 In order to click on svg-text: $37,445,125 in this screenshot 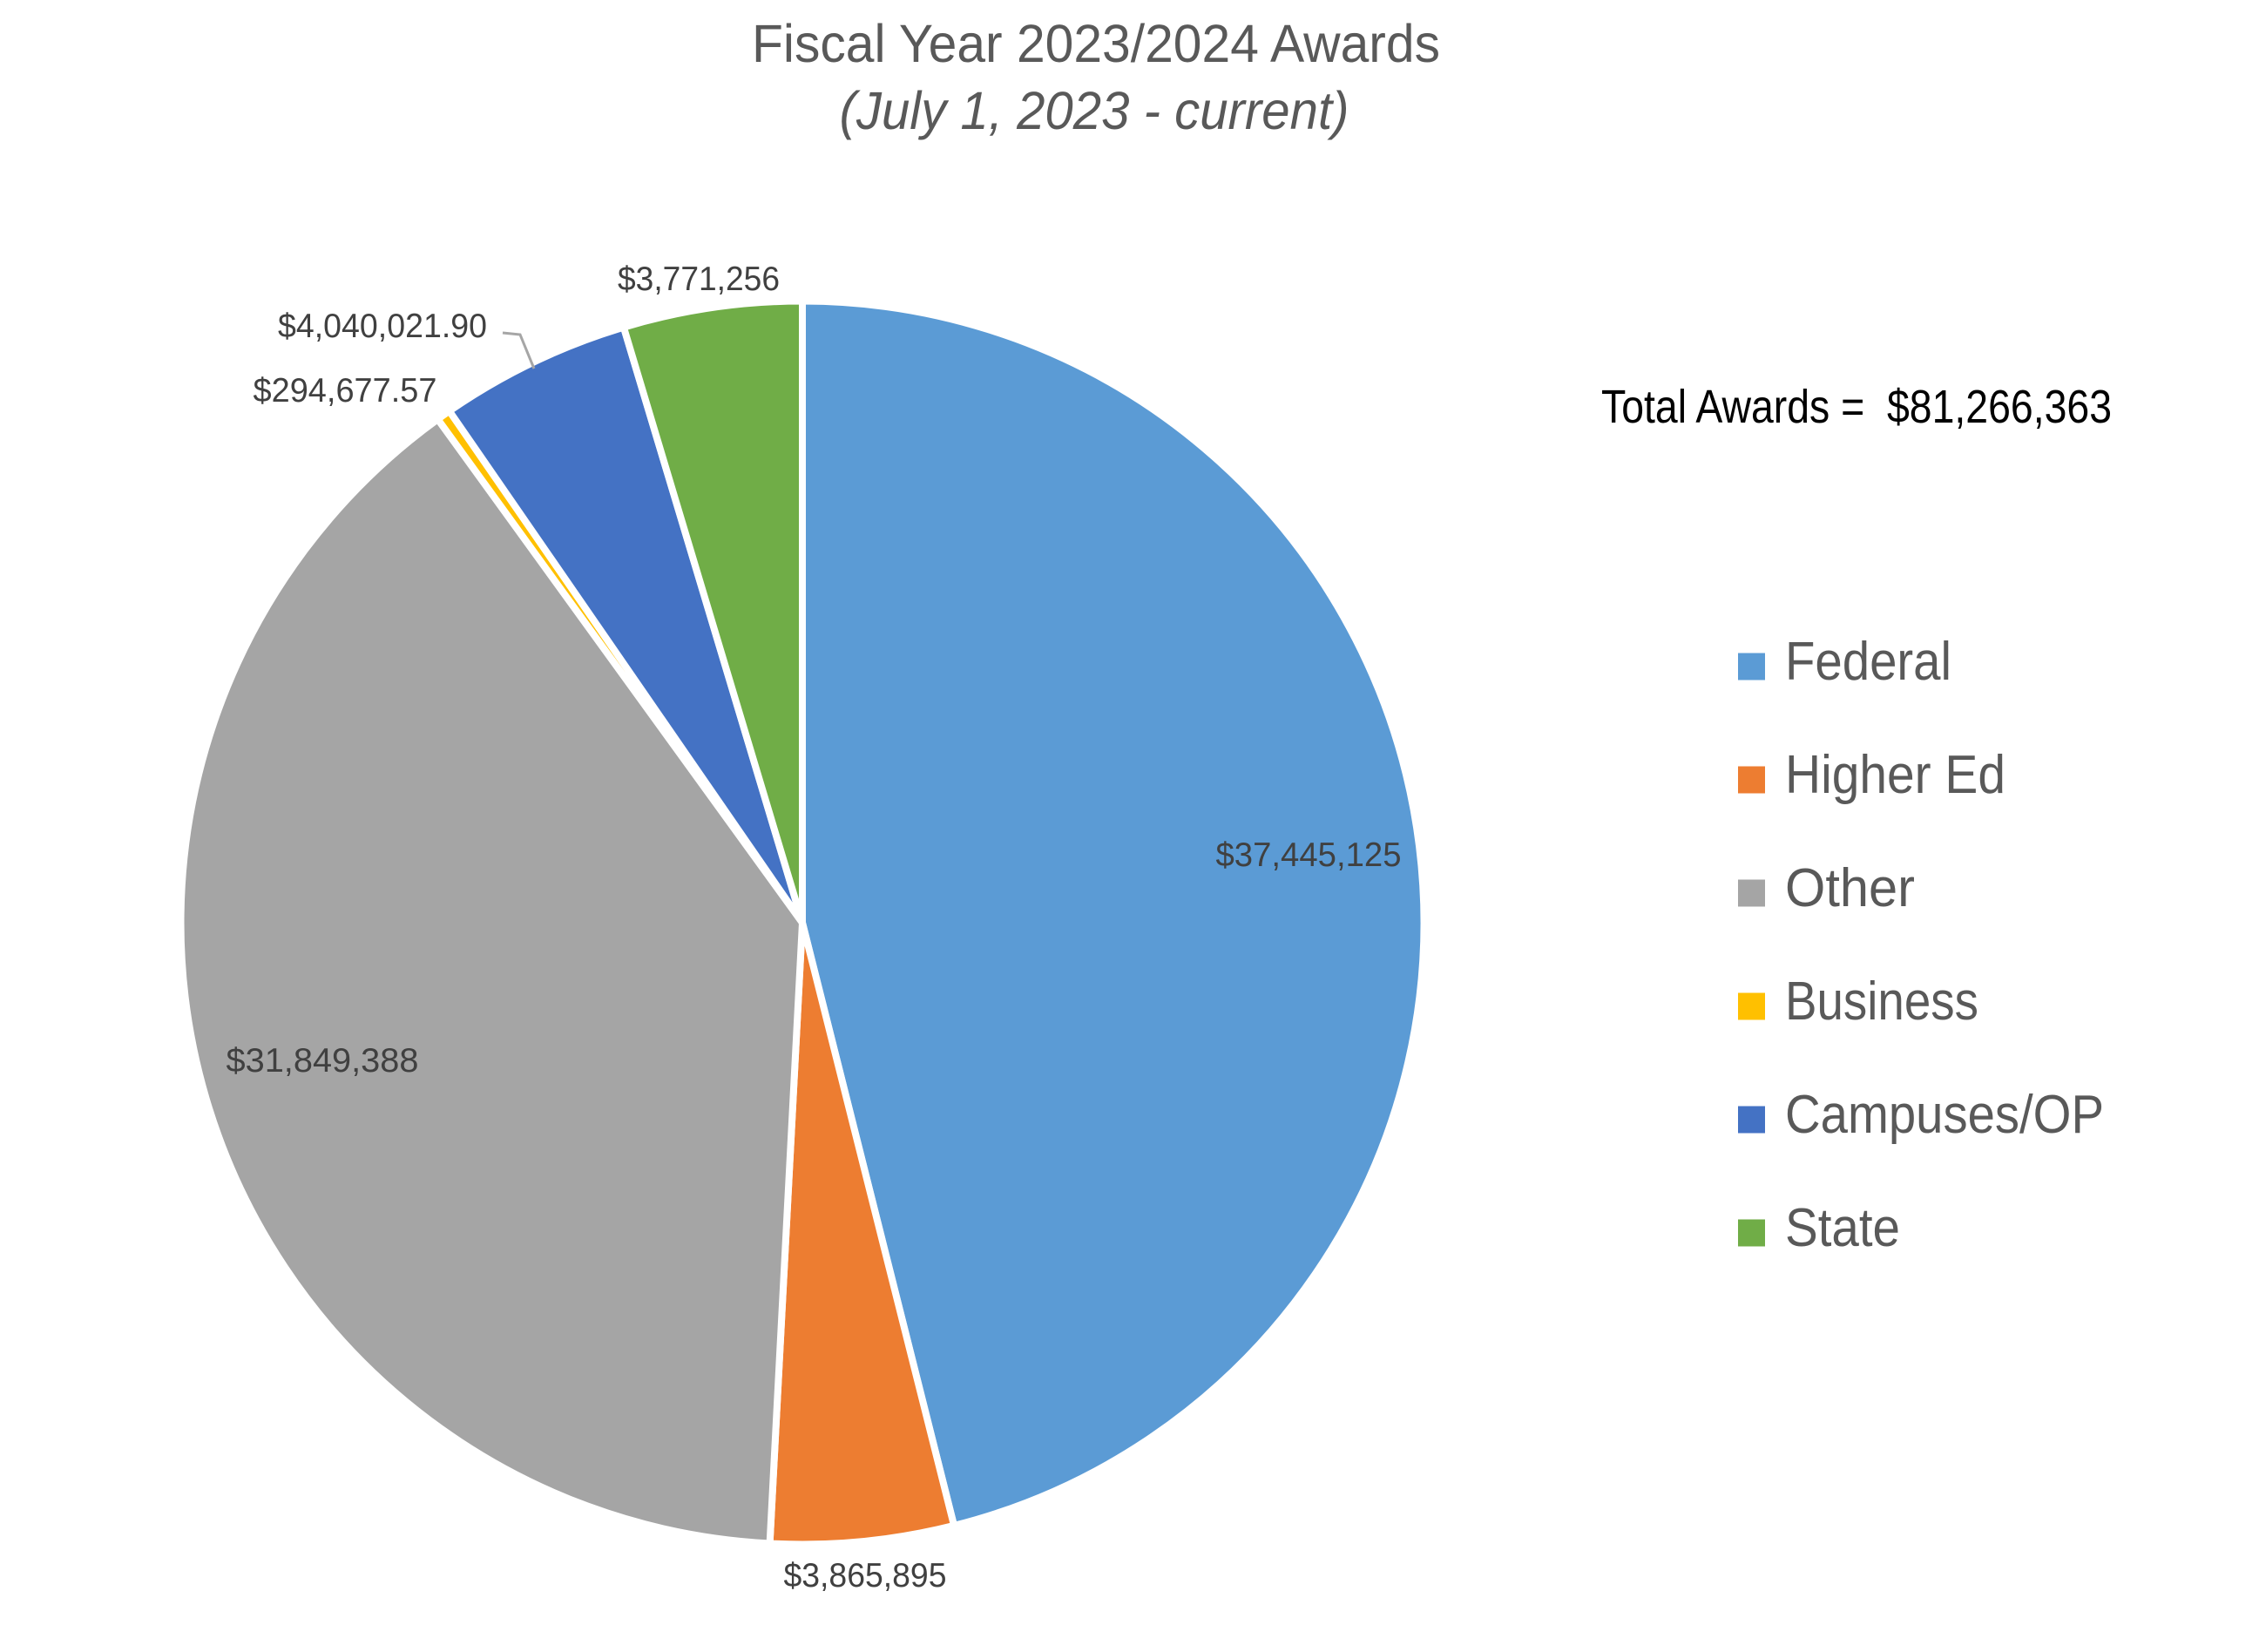, I will do `click(1309, 855)`.